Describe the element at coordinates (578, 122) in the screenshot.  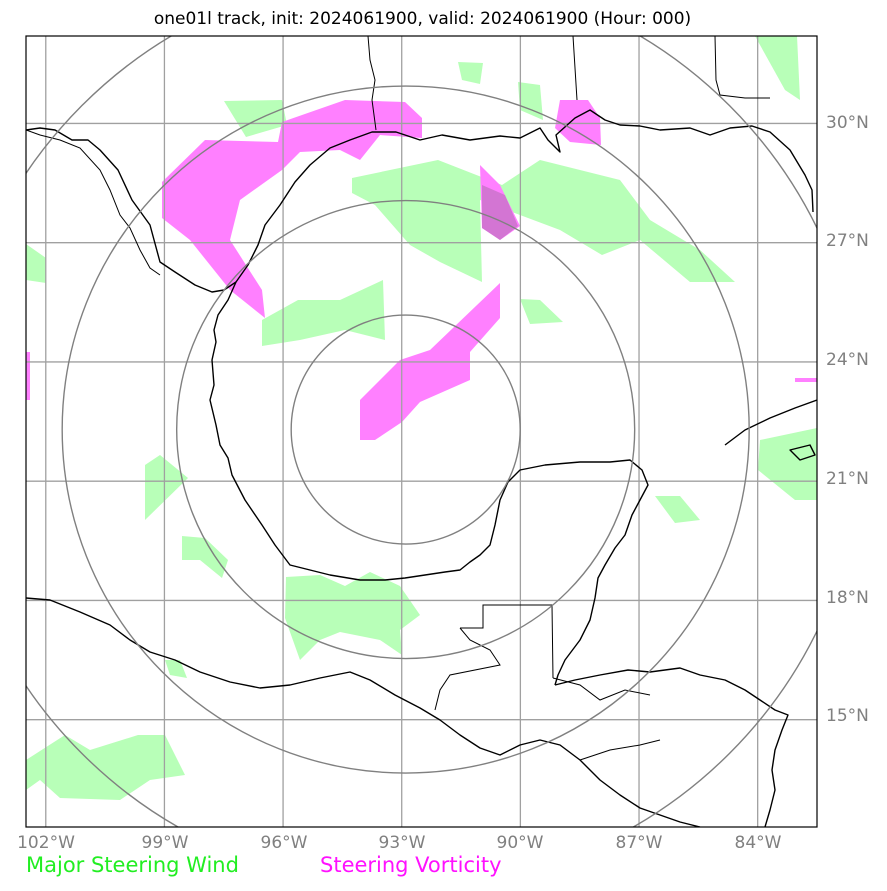
I see `vorticity-region-louisiana` at that location.